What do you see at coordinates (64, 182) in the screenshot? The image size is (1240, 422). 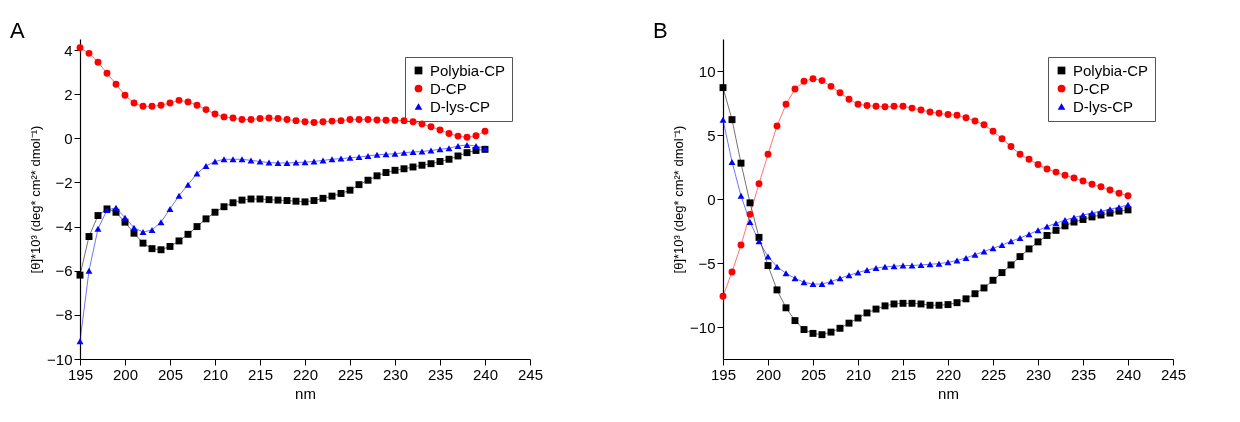 I see `y-tick-label: −2` at bounding box center [64, 182].